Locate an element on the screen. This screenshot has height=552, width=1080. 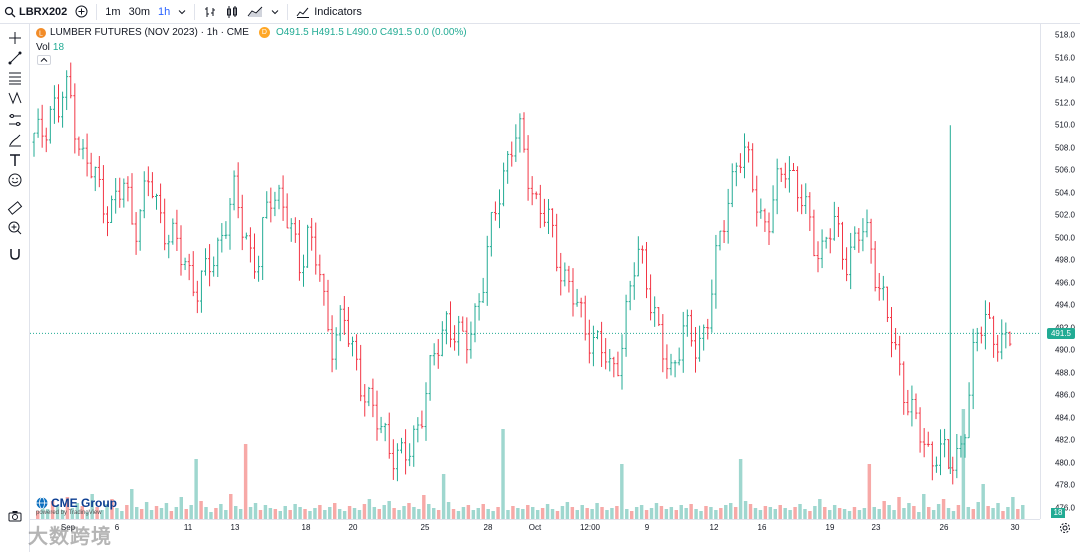
price-tick-label: 484.0 is located at coordinates (1064, 418).